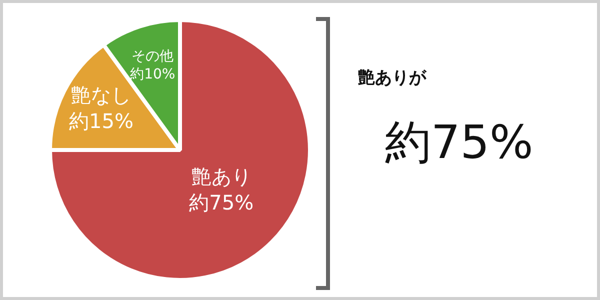 This screenshot has width=600, height=300. Describe the element at coordinates (153, 56) in the screenshot. I see `slice-label: その他` at that location.